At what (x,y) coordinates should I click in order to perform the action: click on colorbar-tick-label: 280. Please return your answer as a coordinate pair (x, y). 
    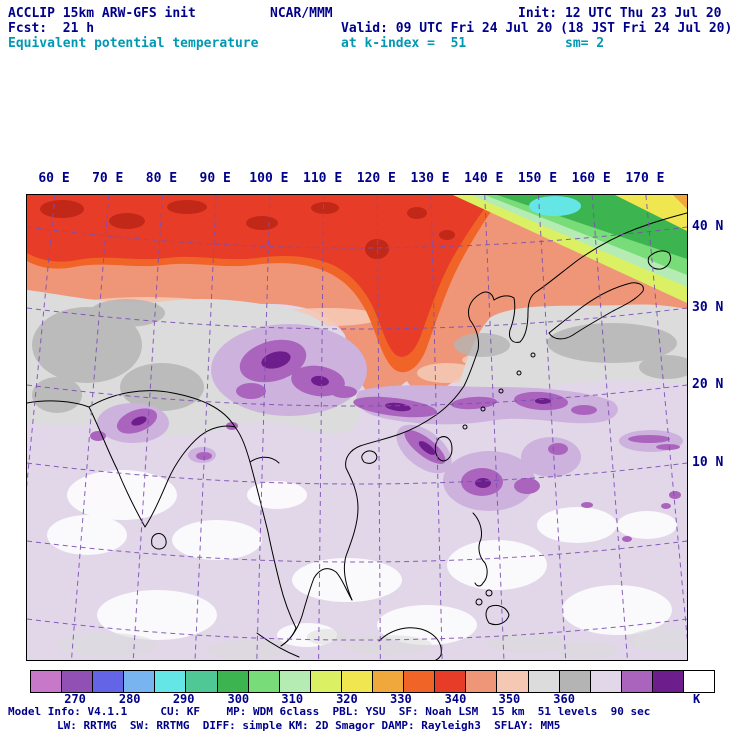
    Looking at the image, I should click on (129, 699).